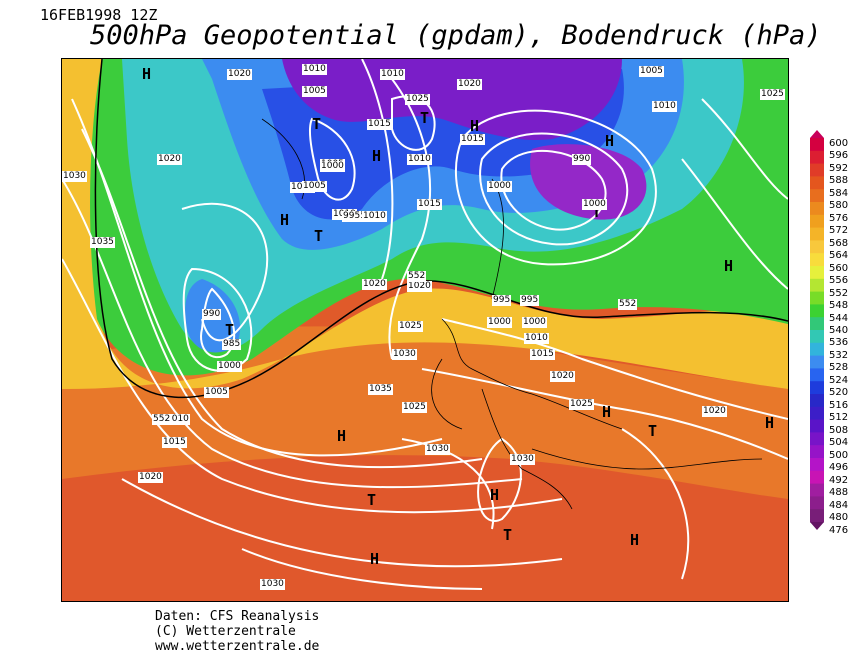 Image resolution: width=850 pixels, height=657 pixels. What do you see at coordinates (839, 430) in the screenshot?
I see `legend-tick-label: 508` at bounding box center [839, 430].